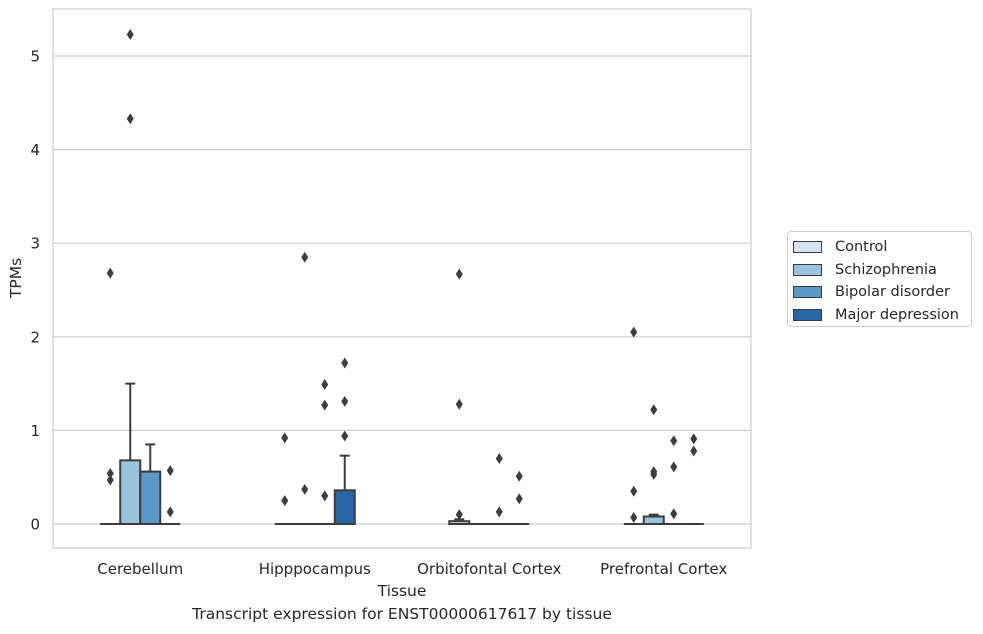 The image size is (983, 634). Describe the element at coordinates (35, 337) in the screenshot. I see `y-tick-label: 2` at that location.